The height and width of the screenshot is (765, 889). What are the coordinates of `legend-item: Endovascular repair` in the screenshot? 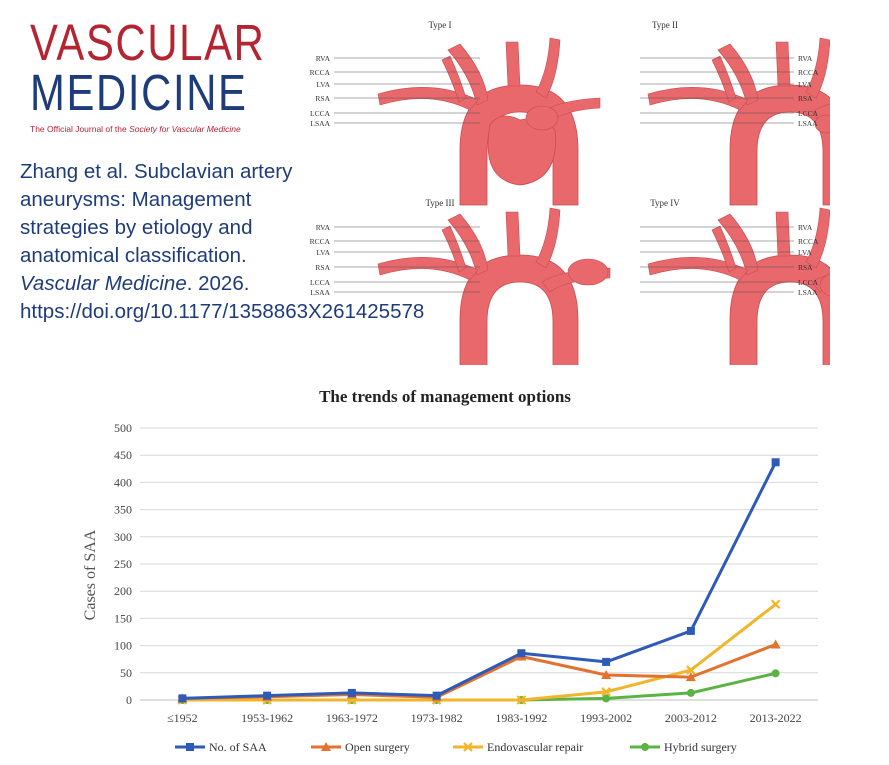 It's located at (518, 747).